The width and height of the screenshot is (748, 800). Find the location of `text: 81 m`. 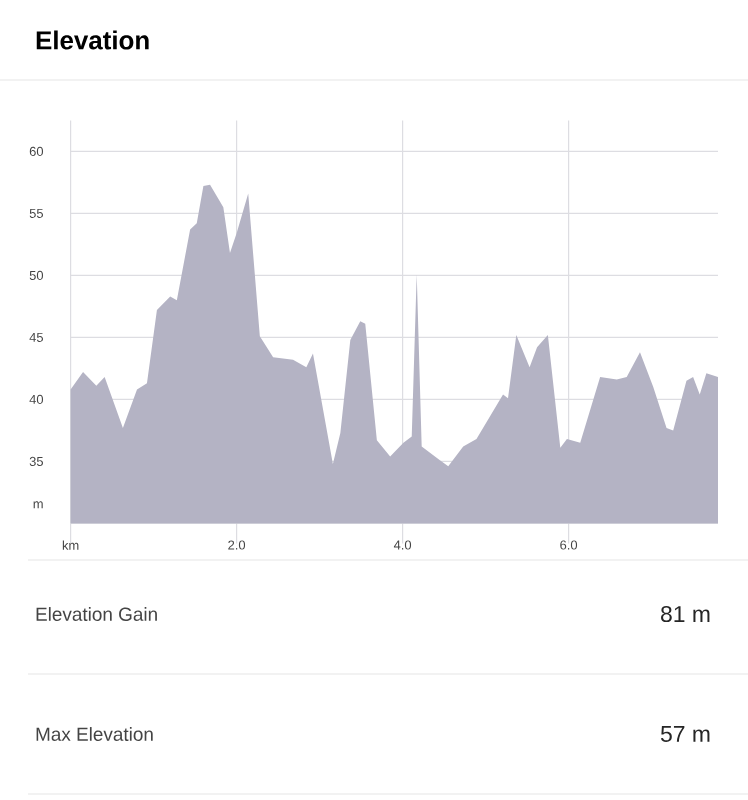

text: 81 m is located at coordinates (685, 614).